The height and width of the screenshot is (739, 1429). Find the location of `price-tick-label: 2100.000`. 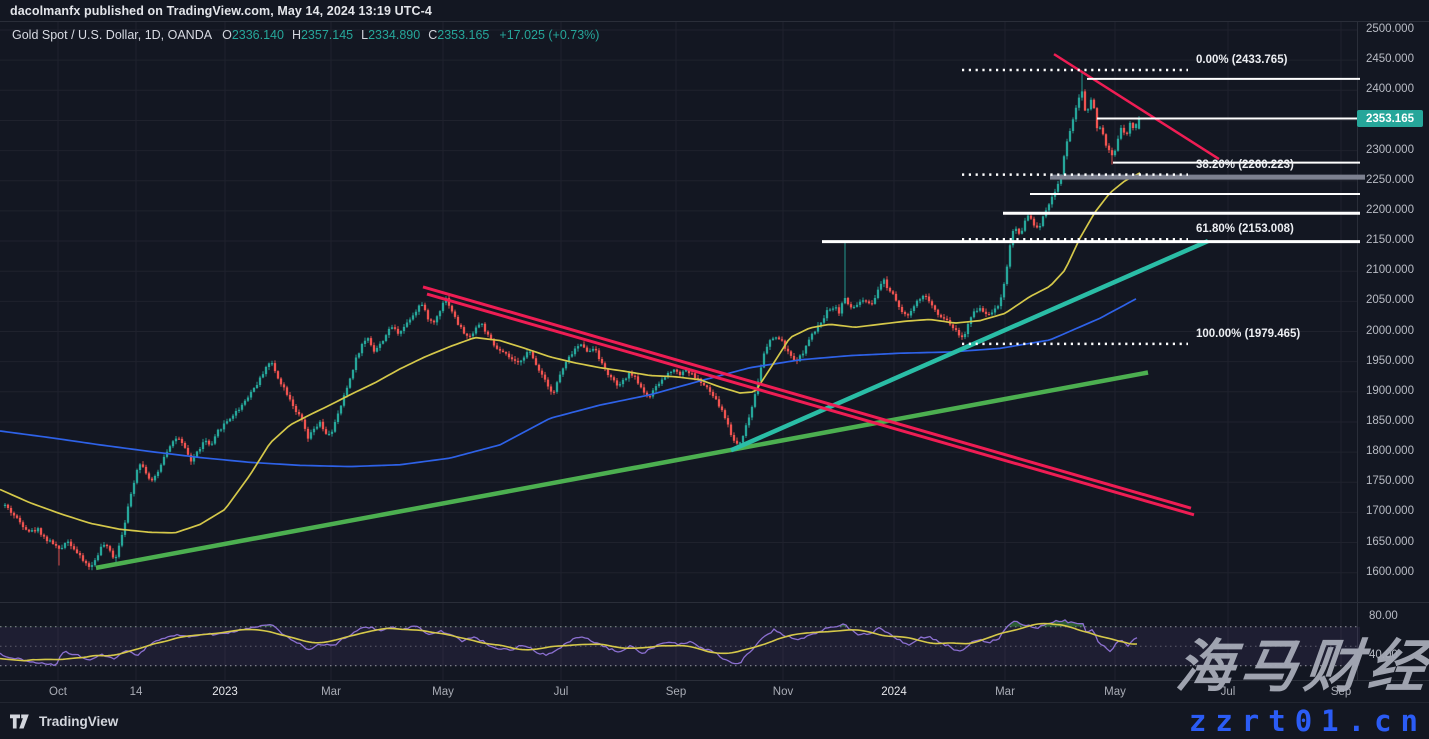

price-tick-label: 2100.000 is located at coordinates (1390, 270).